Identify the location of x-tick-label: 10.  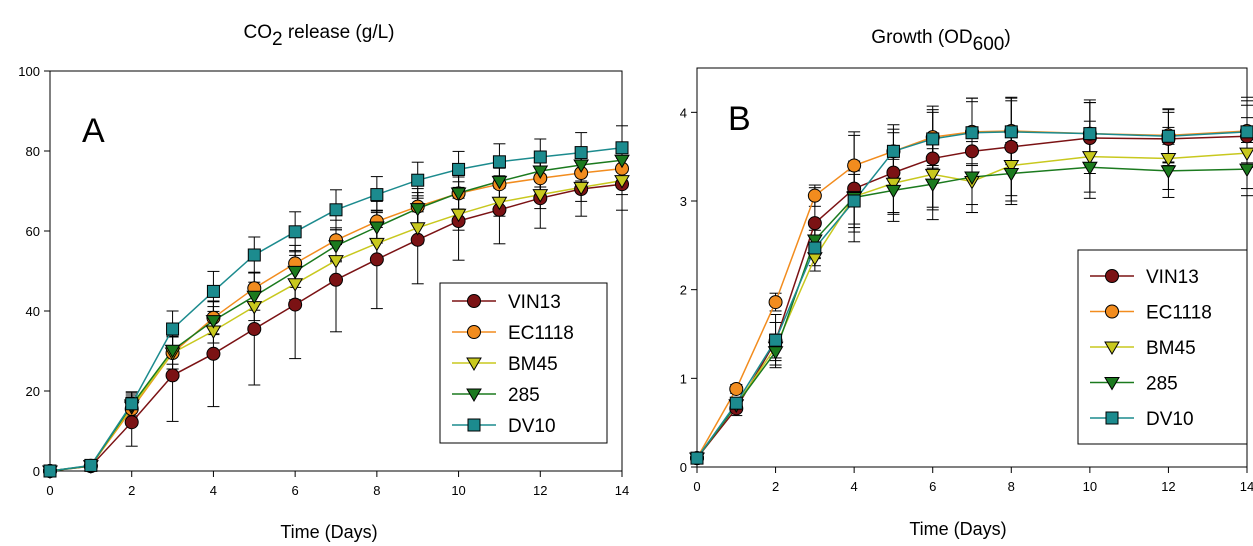
(1090, 486).